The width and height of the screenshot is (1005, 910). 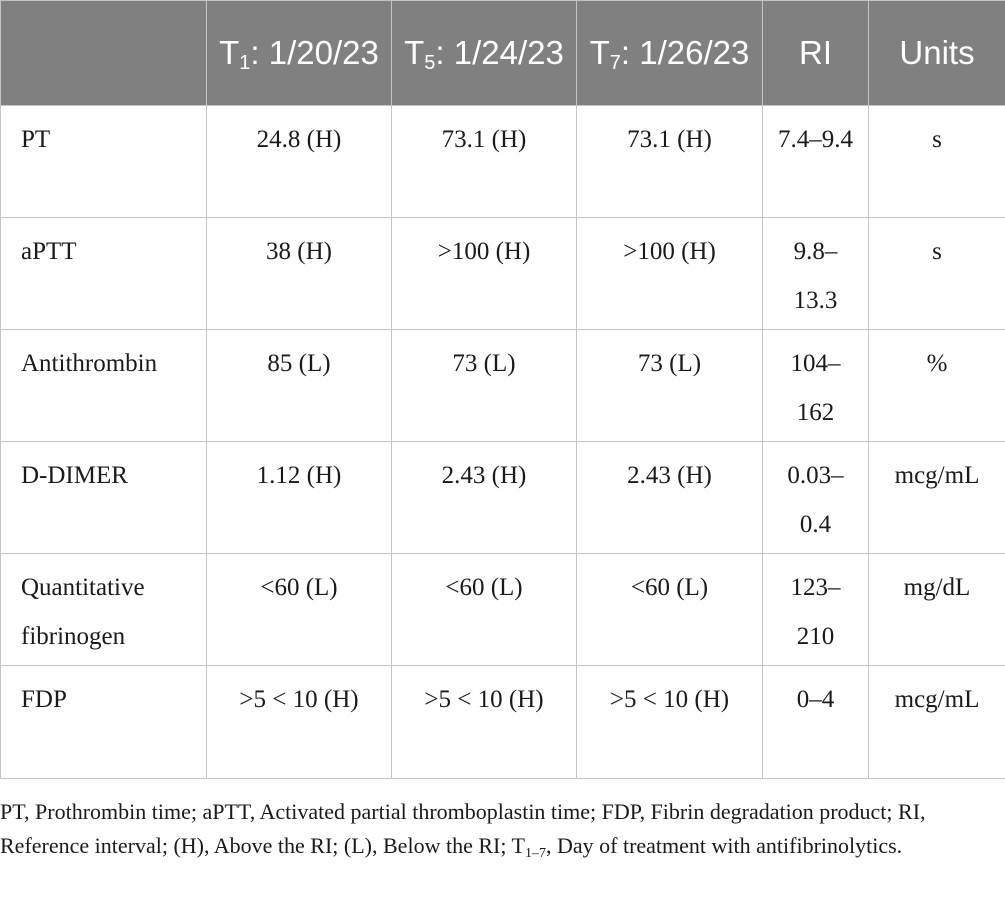 I want to click on row-ri-value: 7.4–9.4, so click(x=815, y=161).